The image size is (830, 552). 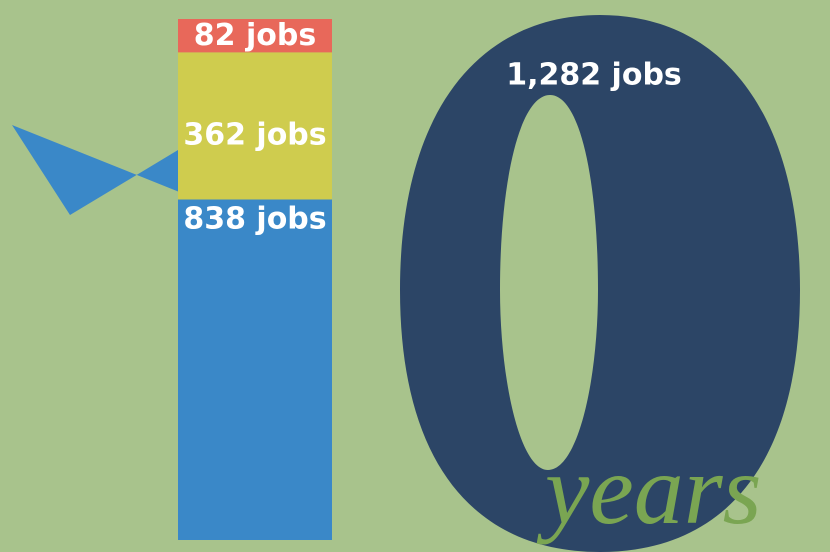 I want to click on total-label: 1,282 jobs, so click(x=594, y=75).